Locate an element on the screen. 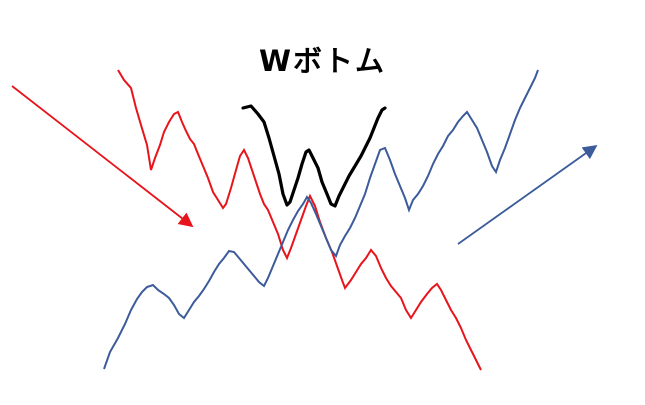 This screenshot has height=405, width=645. diagram-title: Wボトム is located at coordinates (322, 61).